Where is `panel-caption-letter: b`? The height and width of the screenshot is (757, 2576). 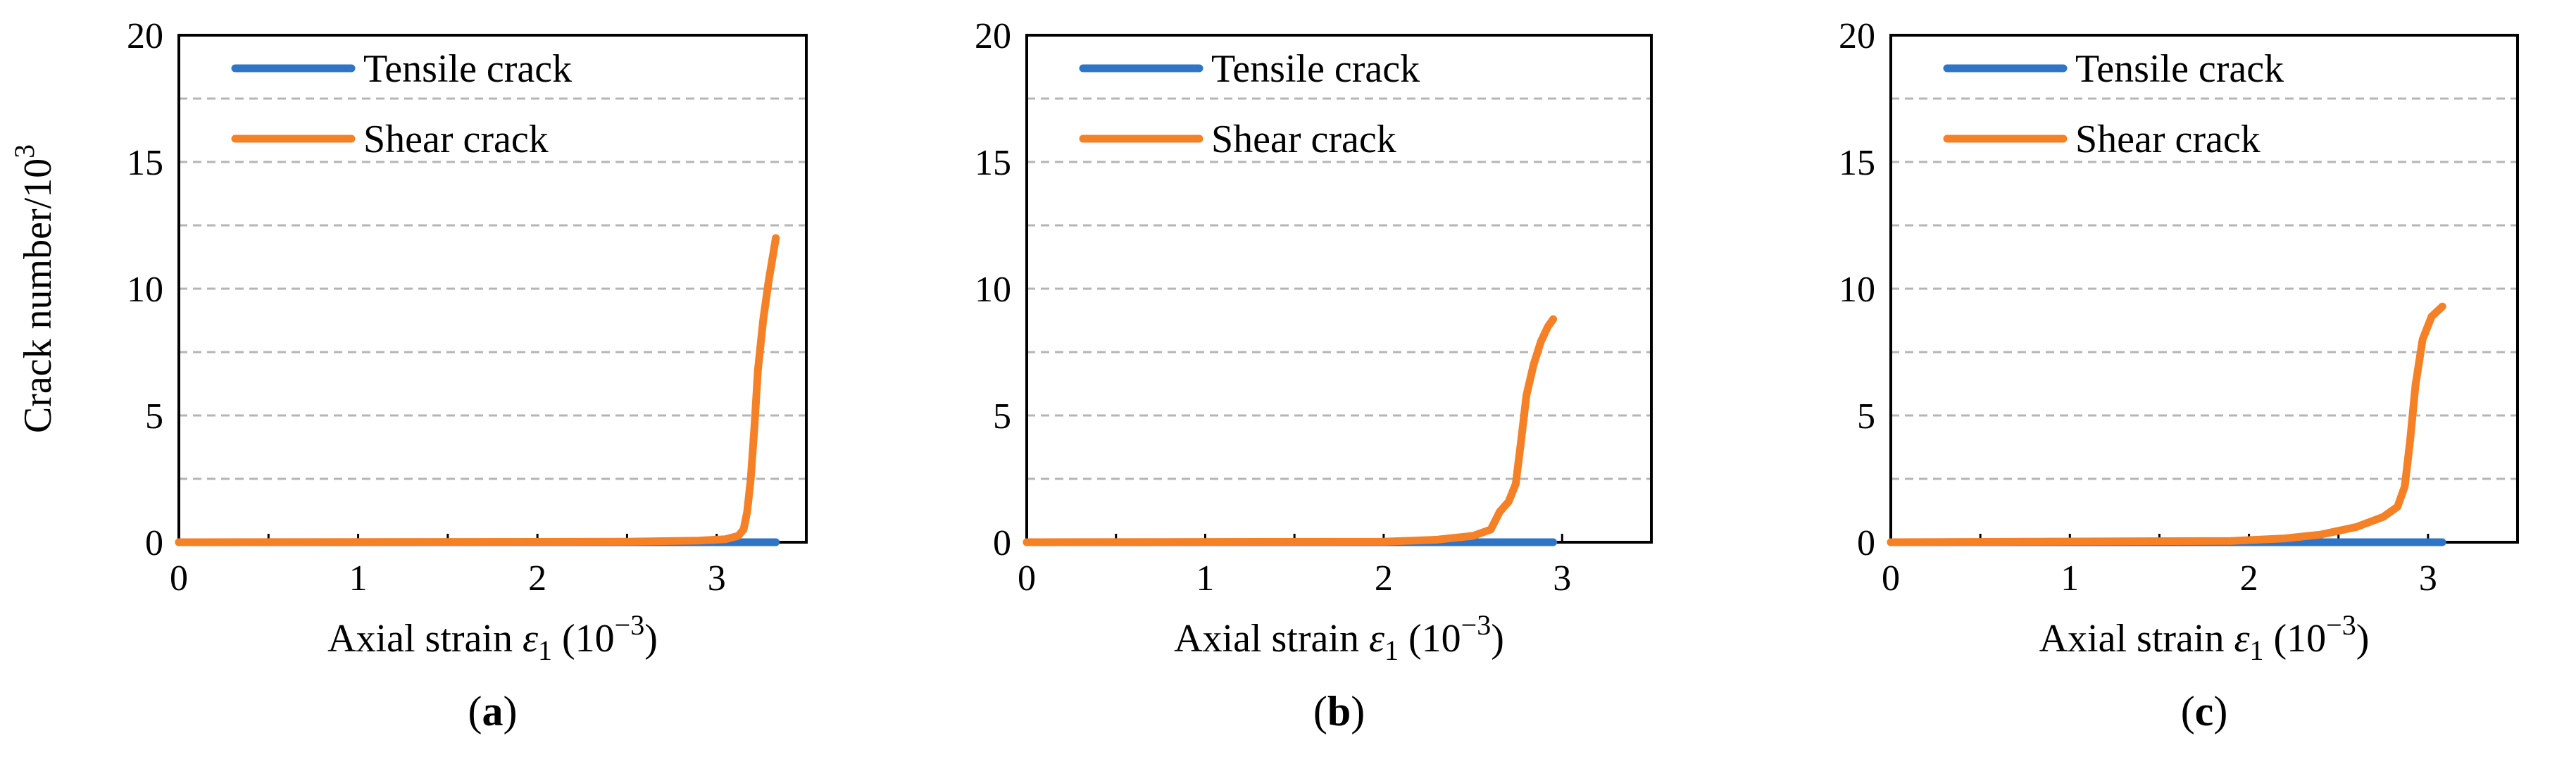 panel-caption-letter: b is located at coordinates (1339, 711).